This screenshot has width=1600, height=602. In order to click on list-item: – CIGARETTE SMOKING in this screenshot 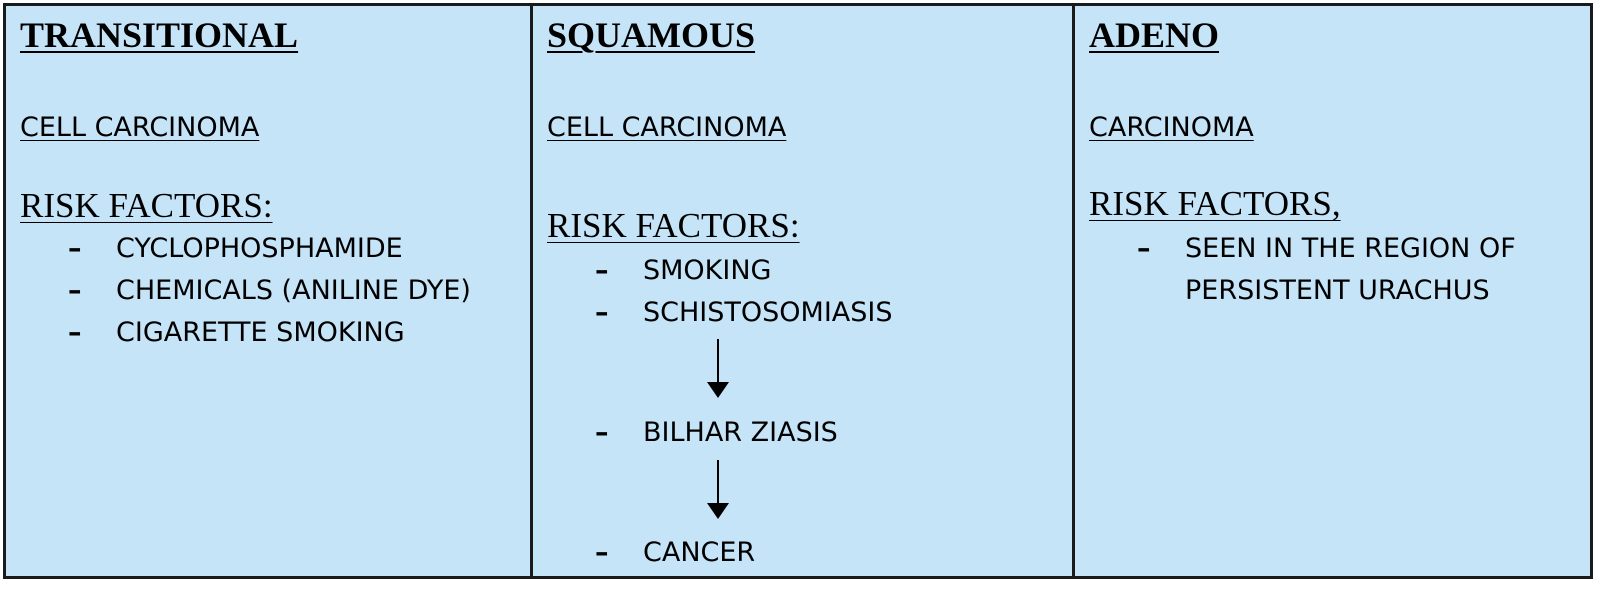, I will do `click(236, 333)`.